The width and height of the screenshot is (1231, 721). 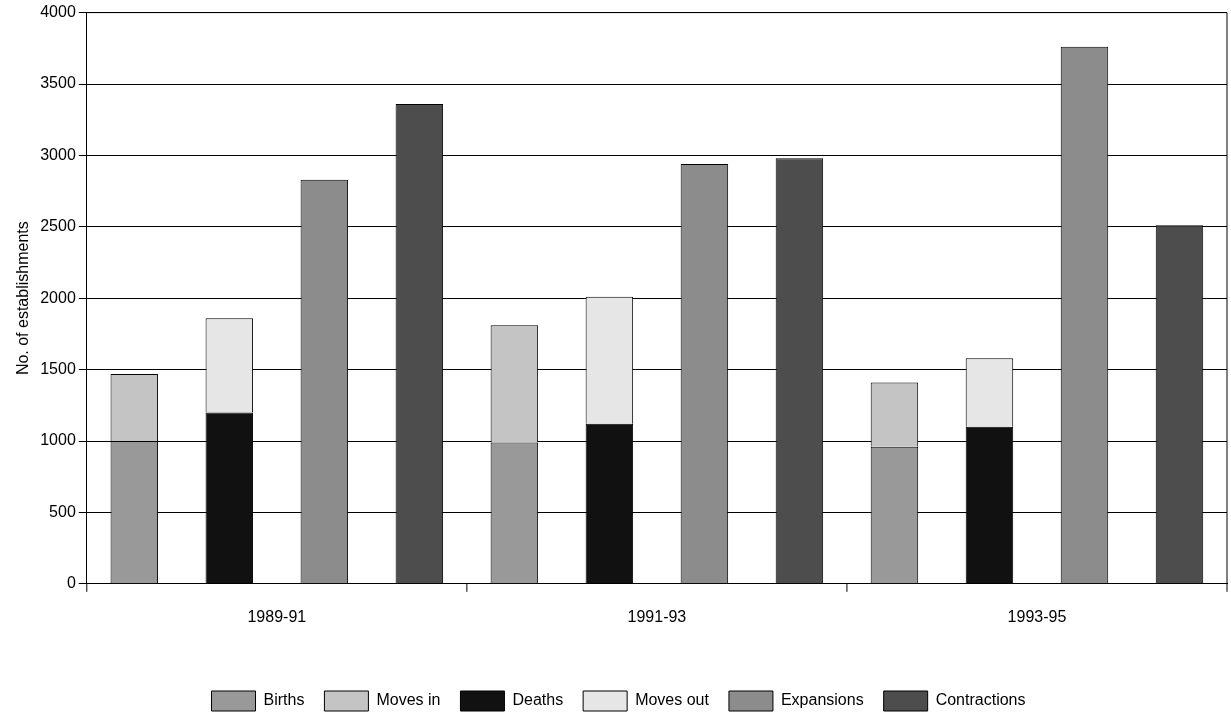 I want to click on y-tick-label: 3000, so click(x=58, y=154).